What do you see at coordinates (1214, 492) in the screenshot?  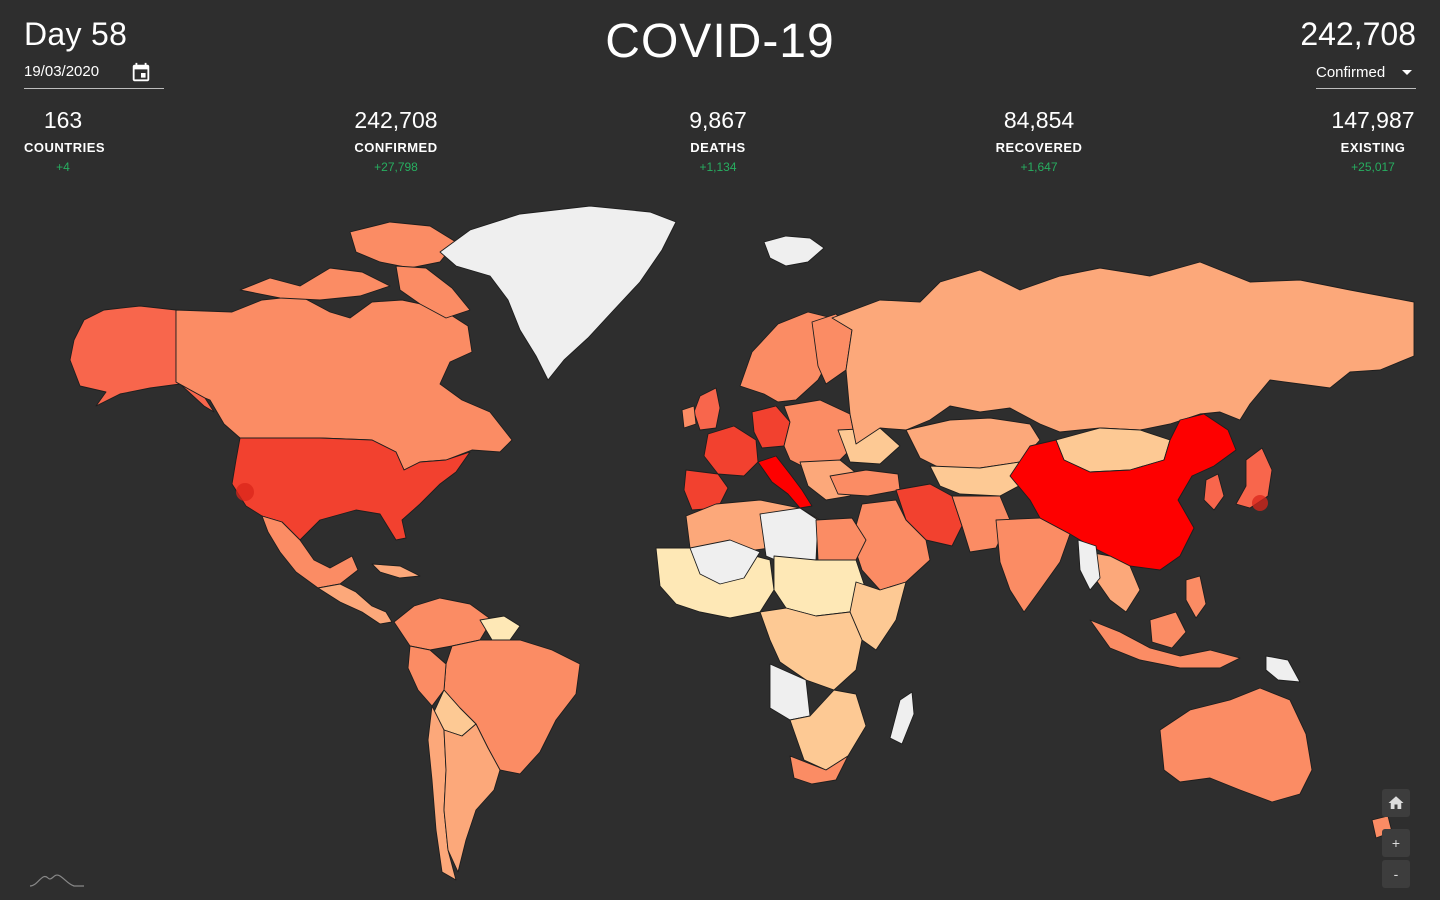 I see `country-korea` at bounding box center [1214, 492].